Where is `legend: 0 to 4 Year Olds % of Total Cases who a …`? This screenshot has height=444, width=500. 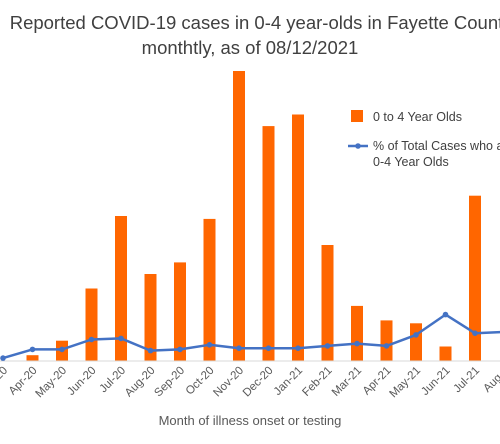 legend: 0 to 4 Year Olds % of Total Cases who a … is located at coordinates (424, 139).